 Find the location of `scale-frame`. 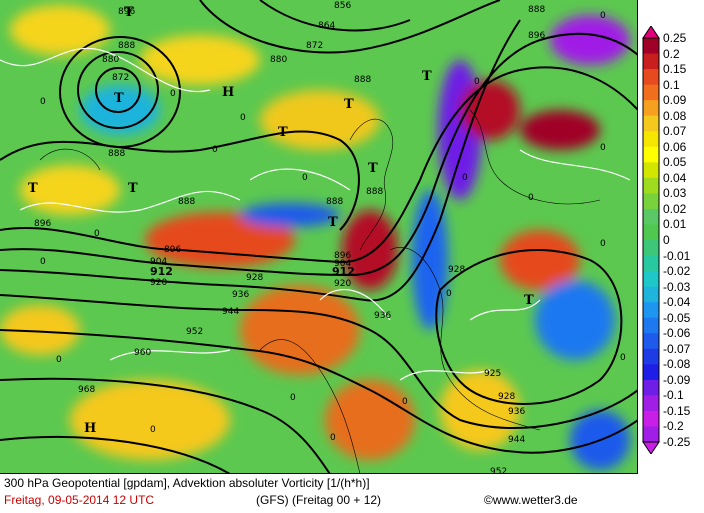

scale-frame is located at coordinates (651, 240).